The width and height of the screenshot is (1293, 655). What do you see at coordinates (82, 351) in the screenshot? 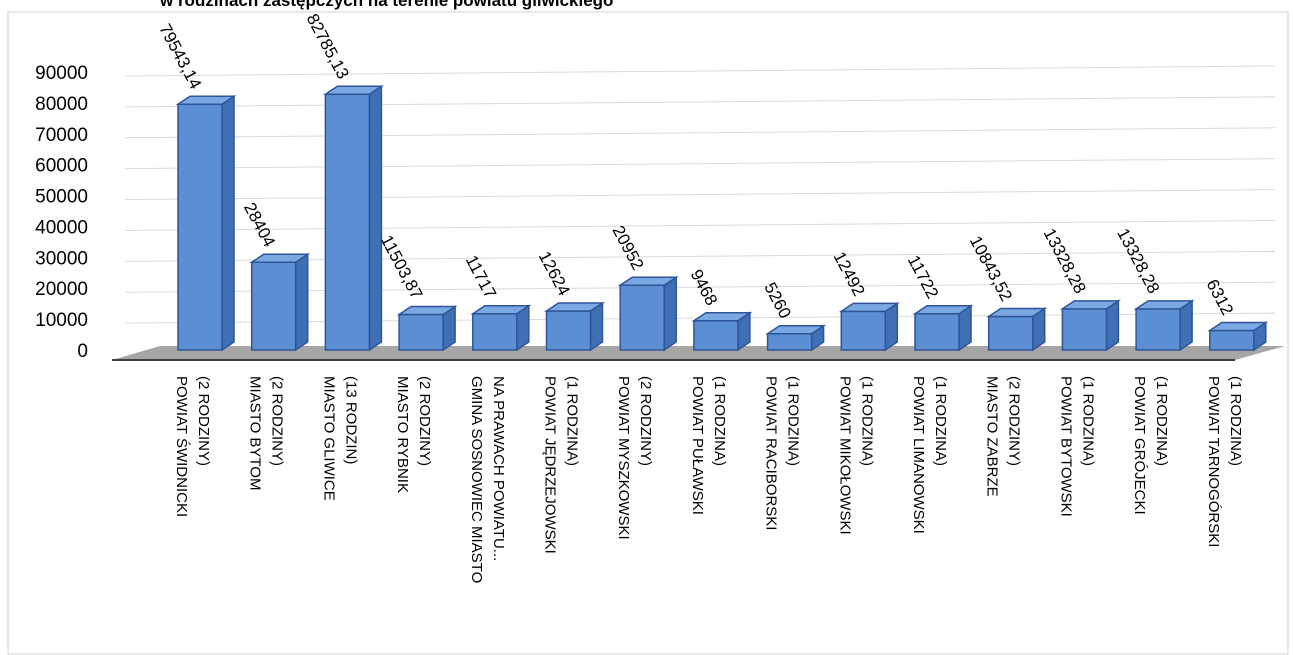
I see `y-tick-label: 0` at bounding box center [82, 351].